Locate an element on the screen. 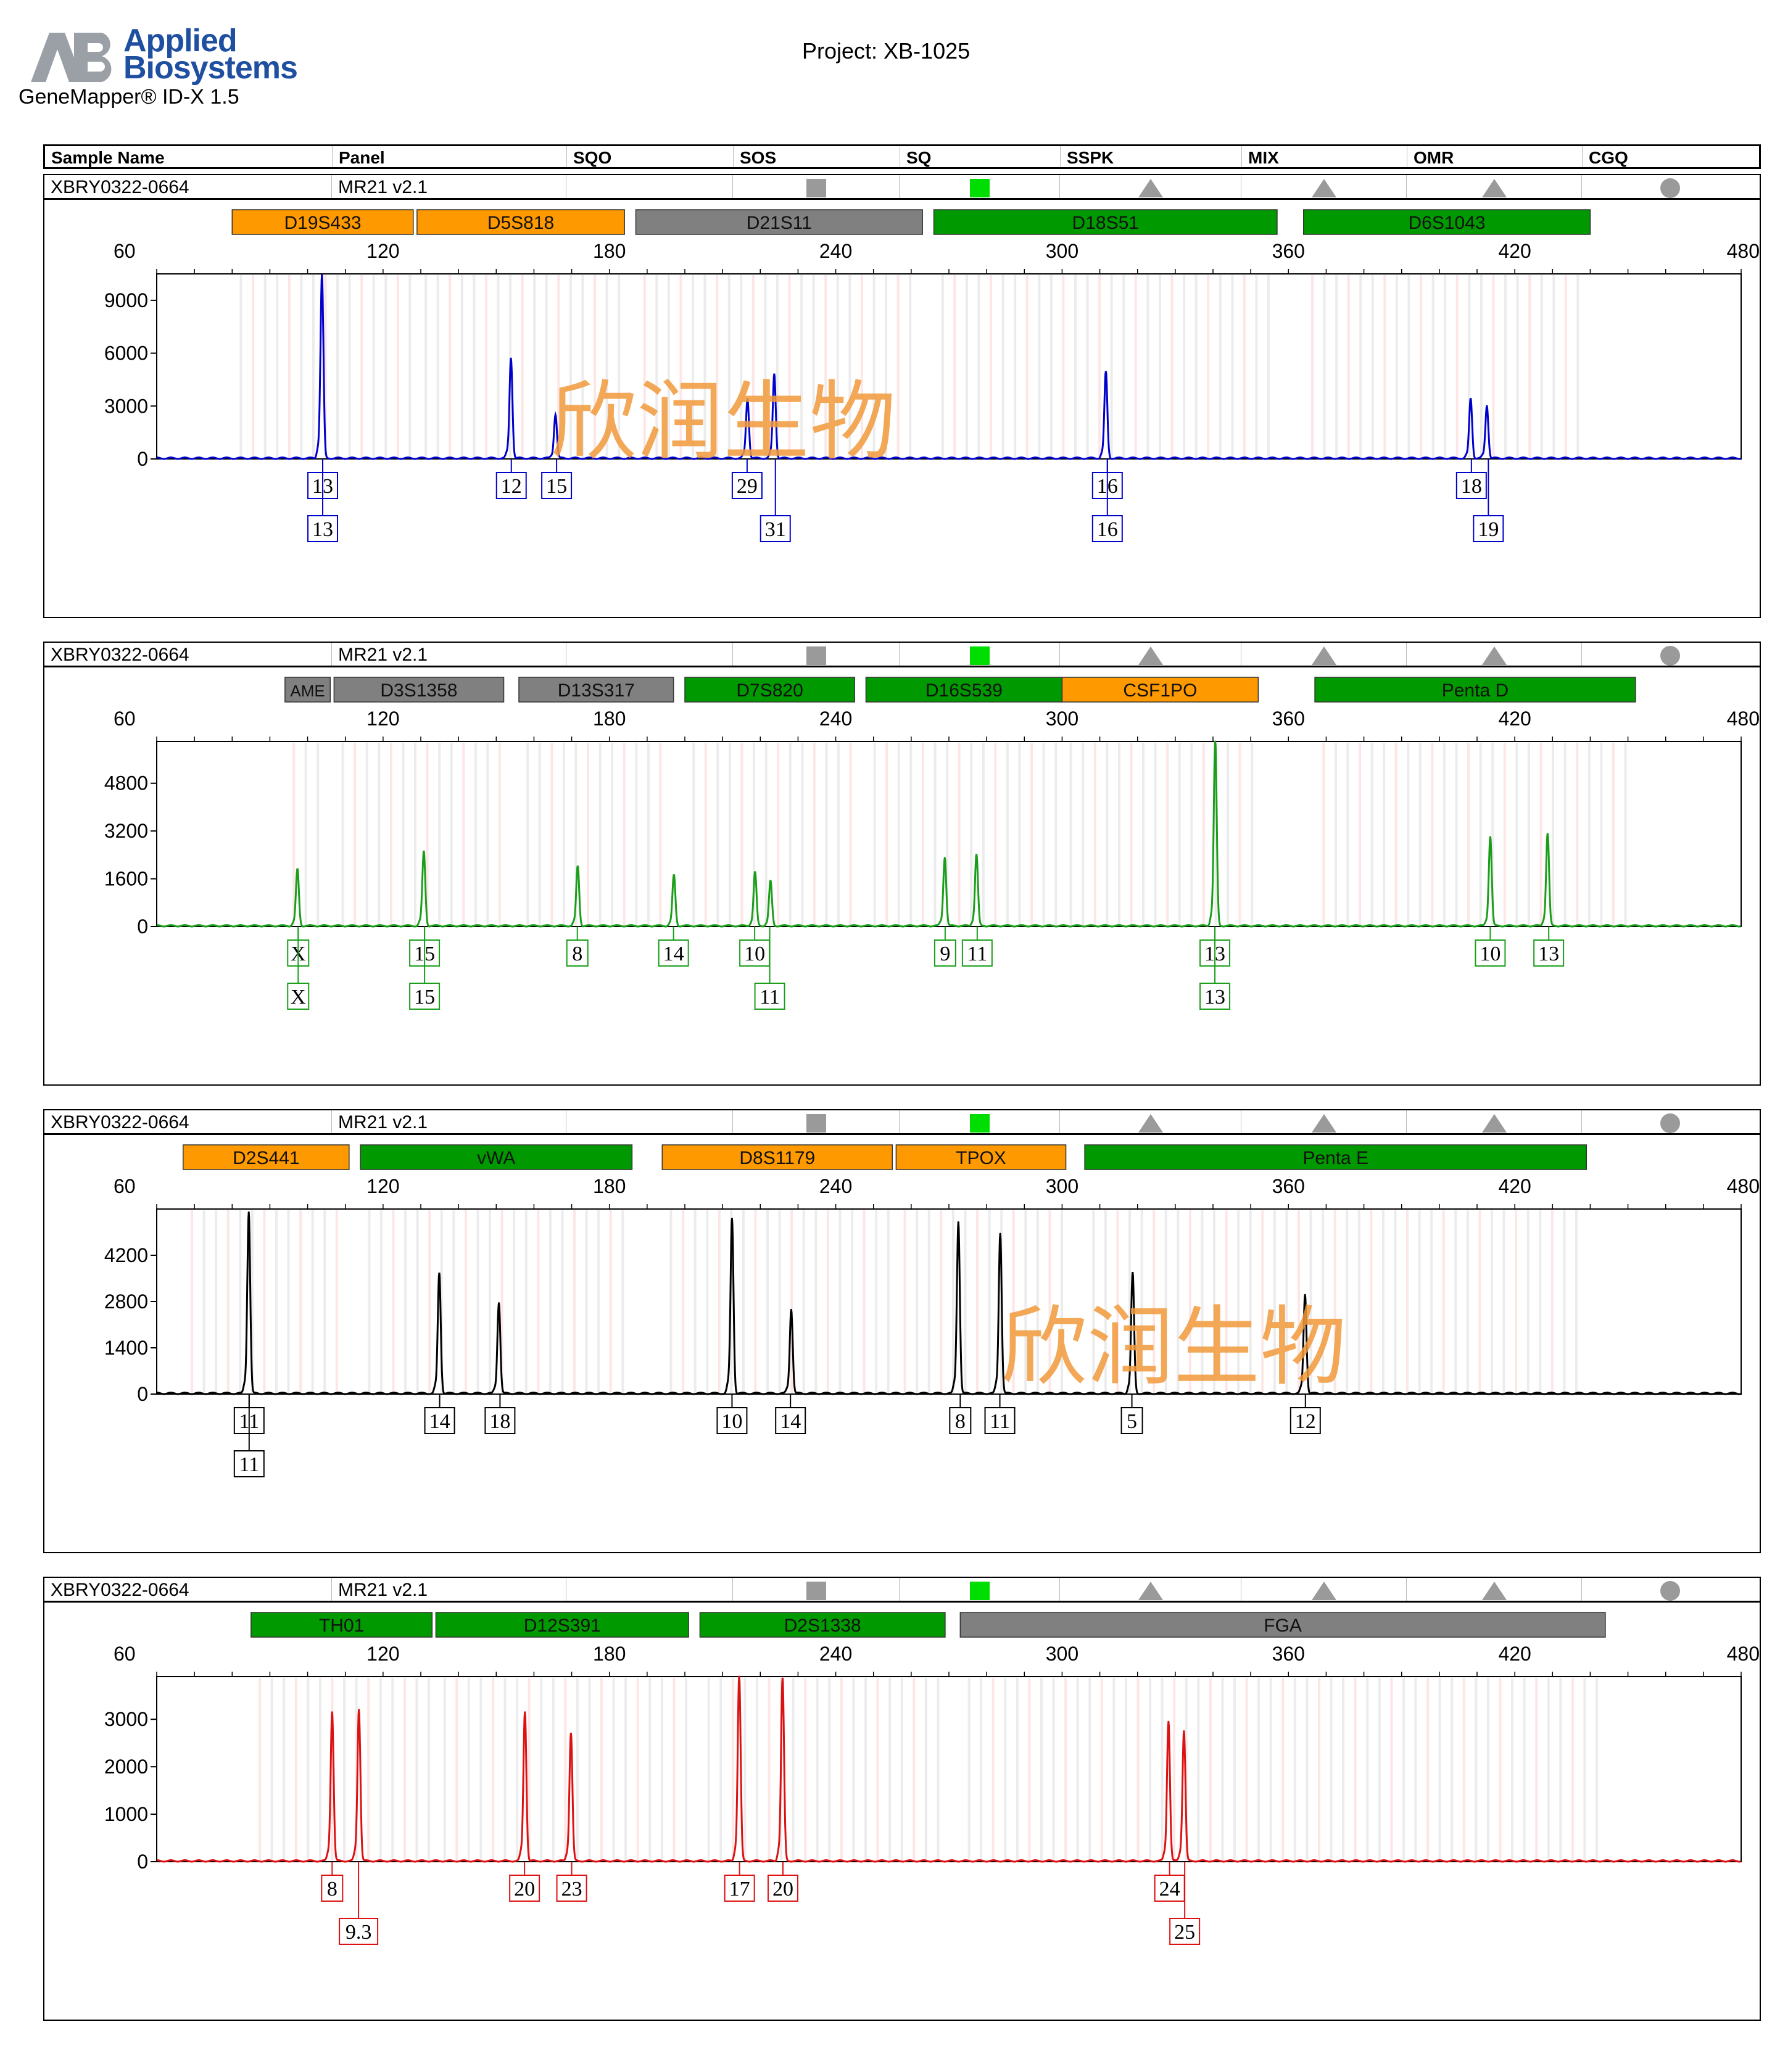 This screenshot has width=1780, height=2072. allele-label: 13 is located at coordinates (1214, 998).